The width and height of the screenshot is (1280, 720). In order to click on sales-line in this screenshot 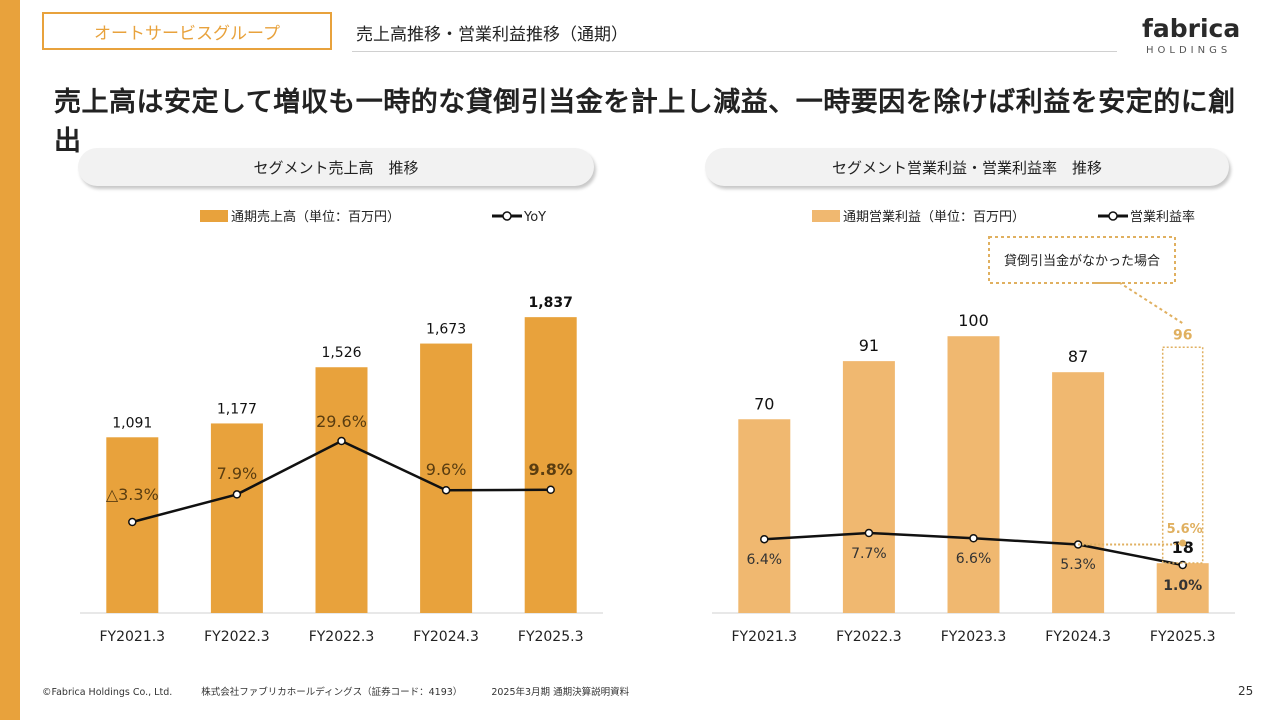, I will do `click(341, 481)`.